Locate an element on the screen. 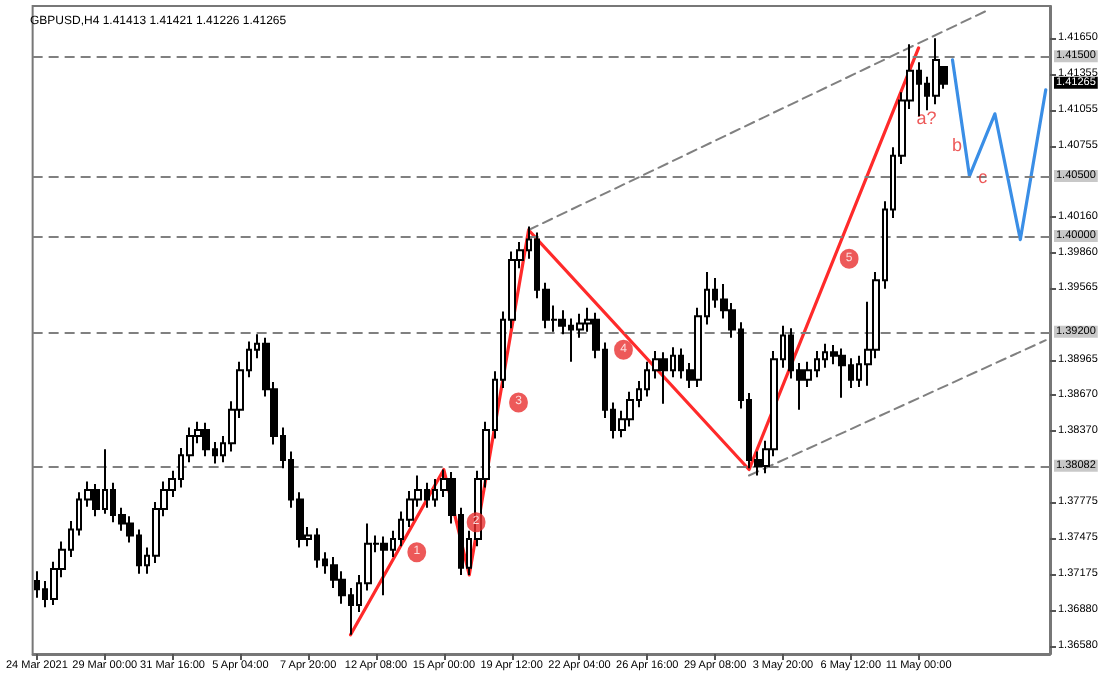 Image resolution: width=1106 pixels, height=682 pixels. annotation: b is located at coordinates (956, 144).